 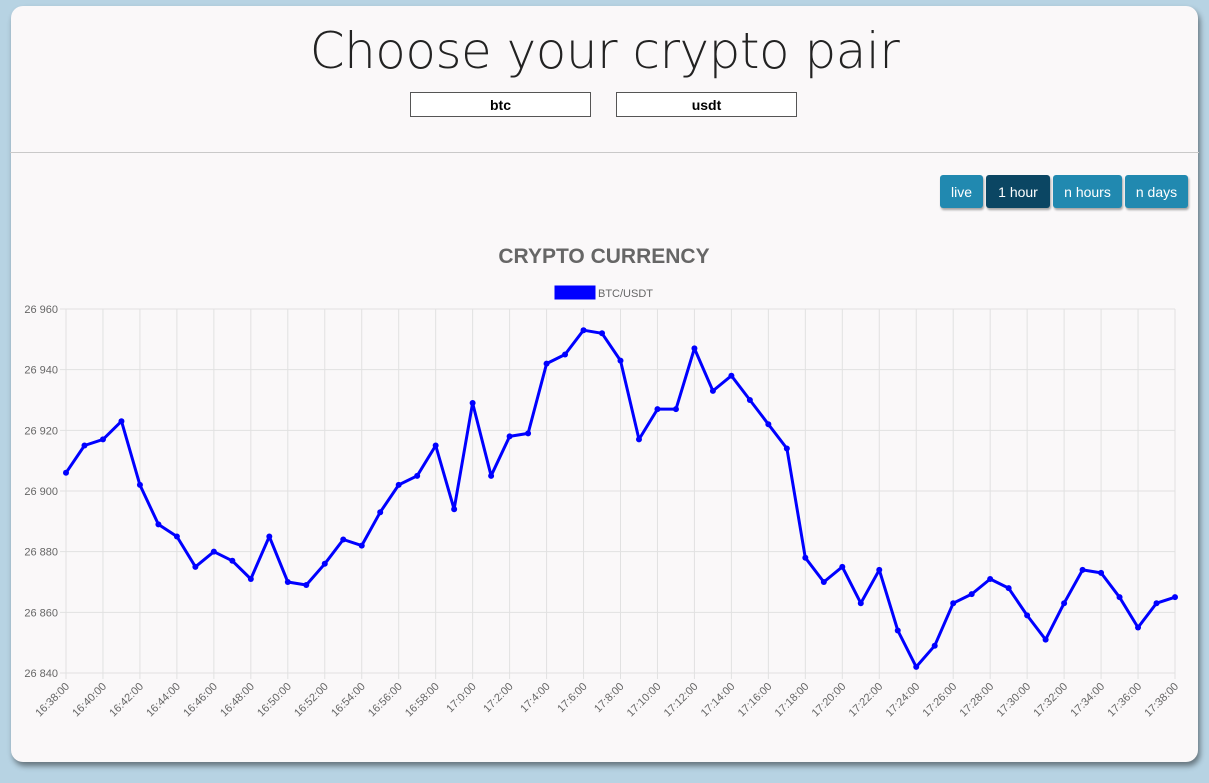 What do you see at coordinates (903, 700) in the screenshot?
I see `x-tick-label: 17:24:00` at bounding box center [903, 700].